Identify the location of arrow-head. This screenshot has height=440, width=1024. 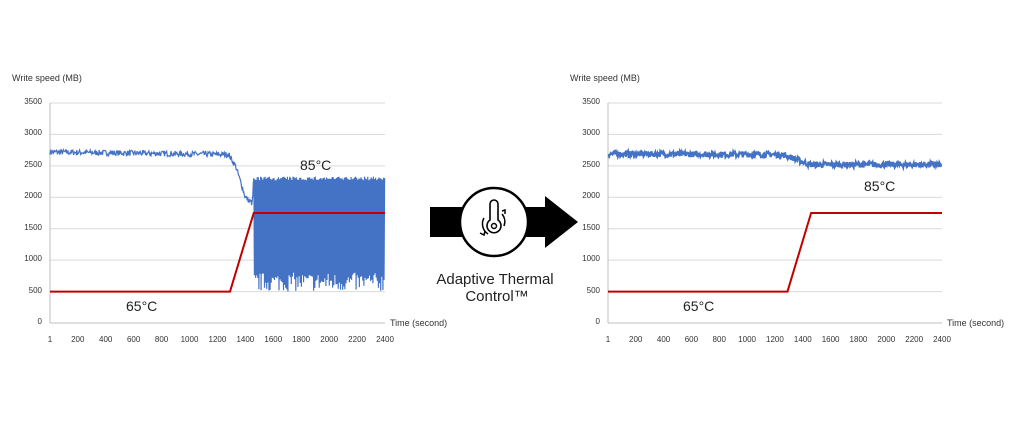
(549, 222).